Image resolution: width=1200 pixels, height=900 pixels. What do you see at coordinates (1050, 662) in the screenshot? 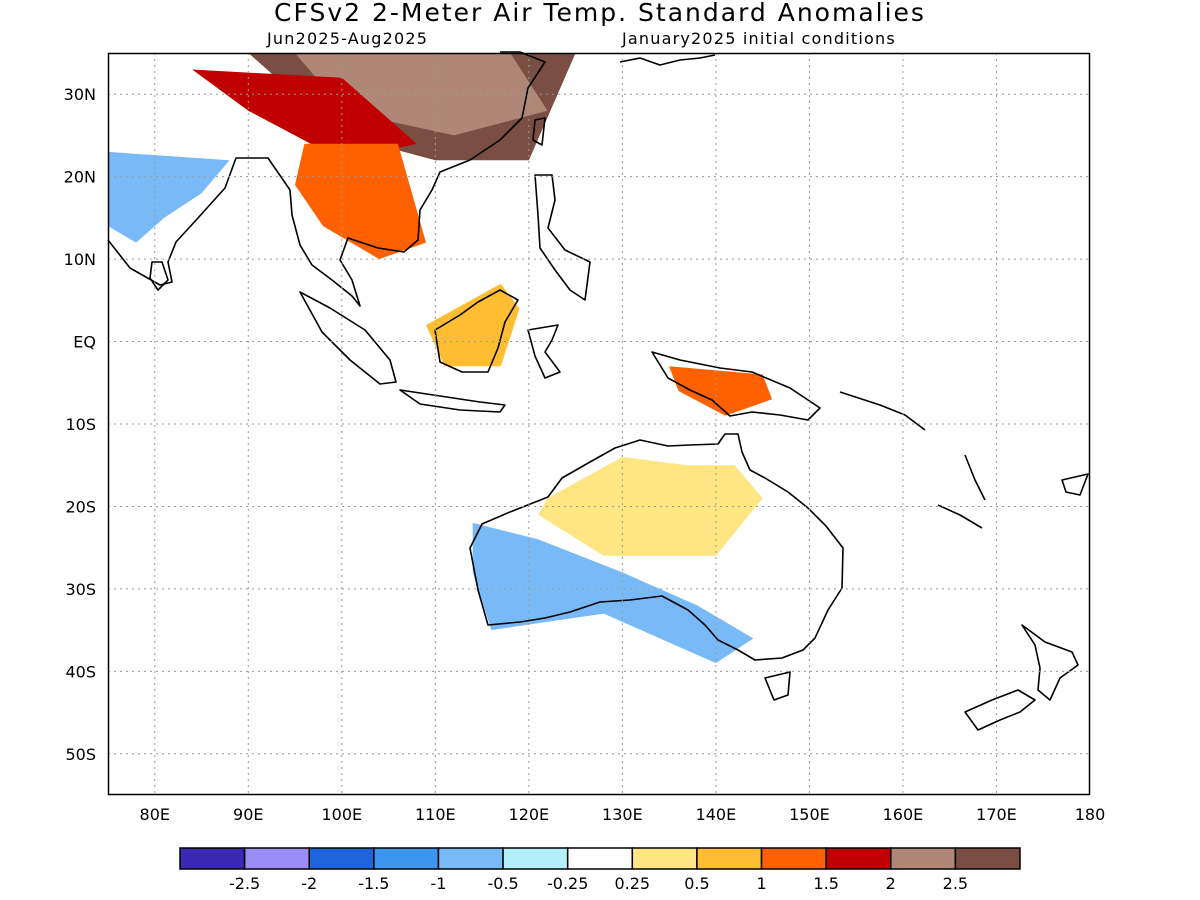
I see `coastline-new-zealand-north` at bounding box center [1050, 662].